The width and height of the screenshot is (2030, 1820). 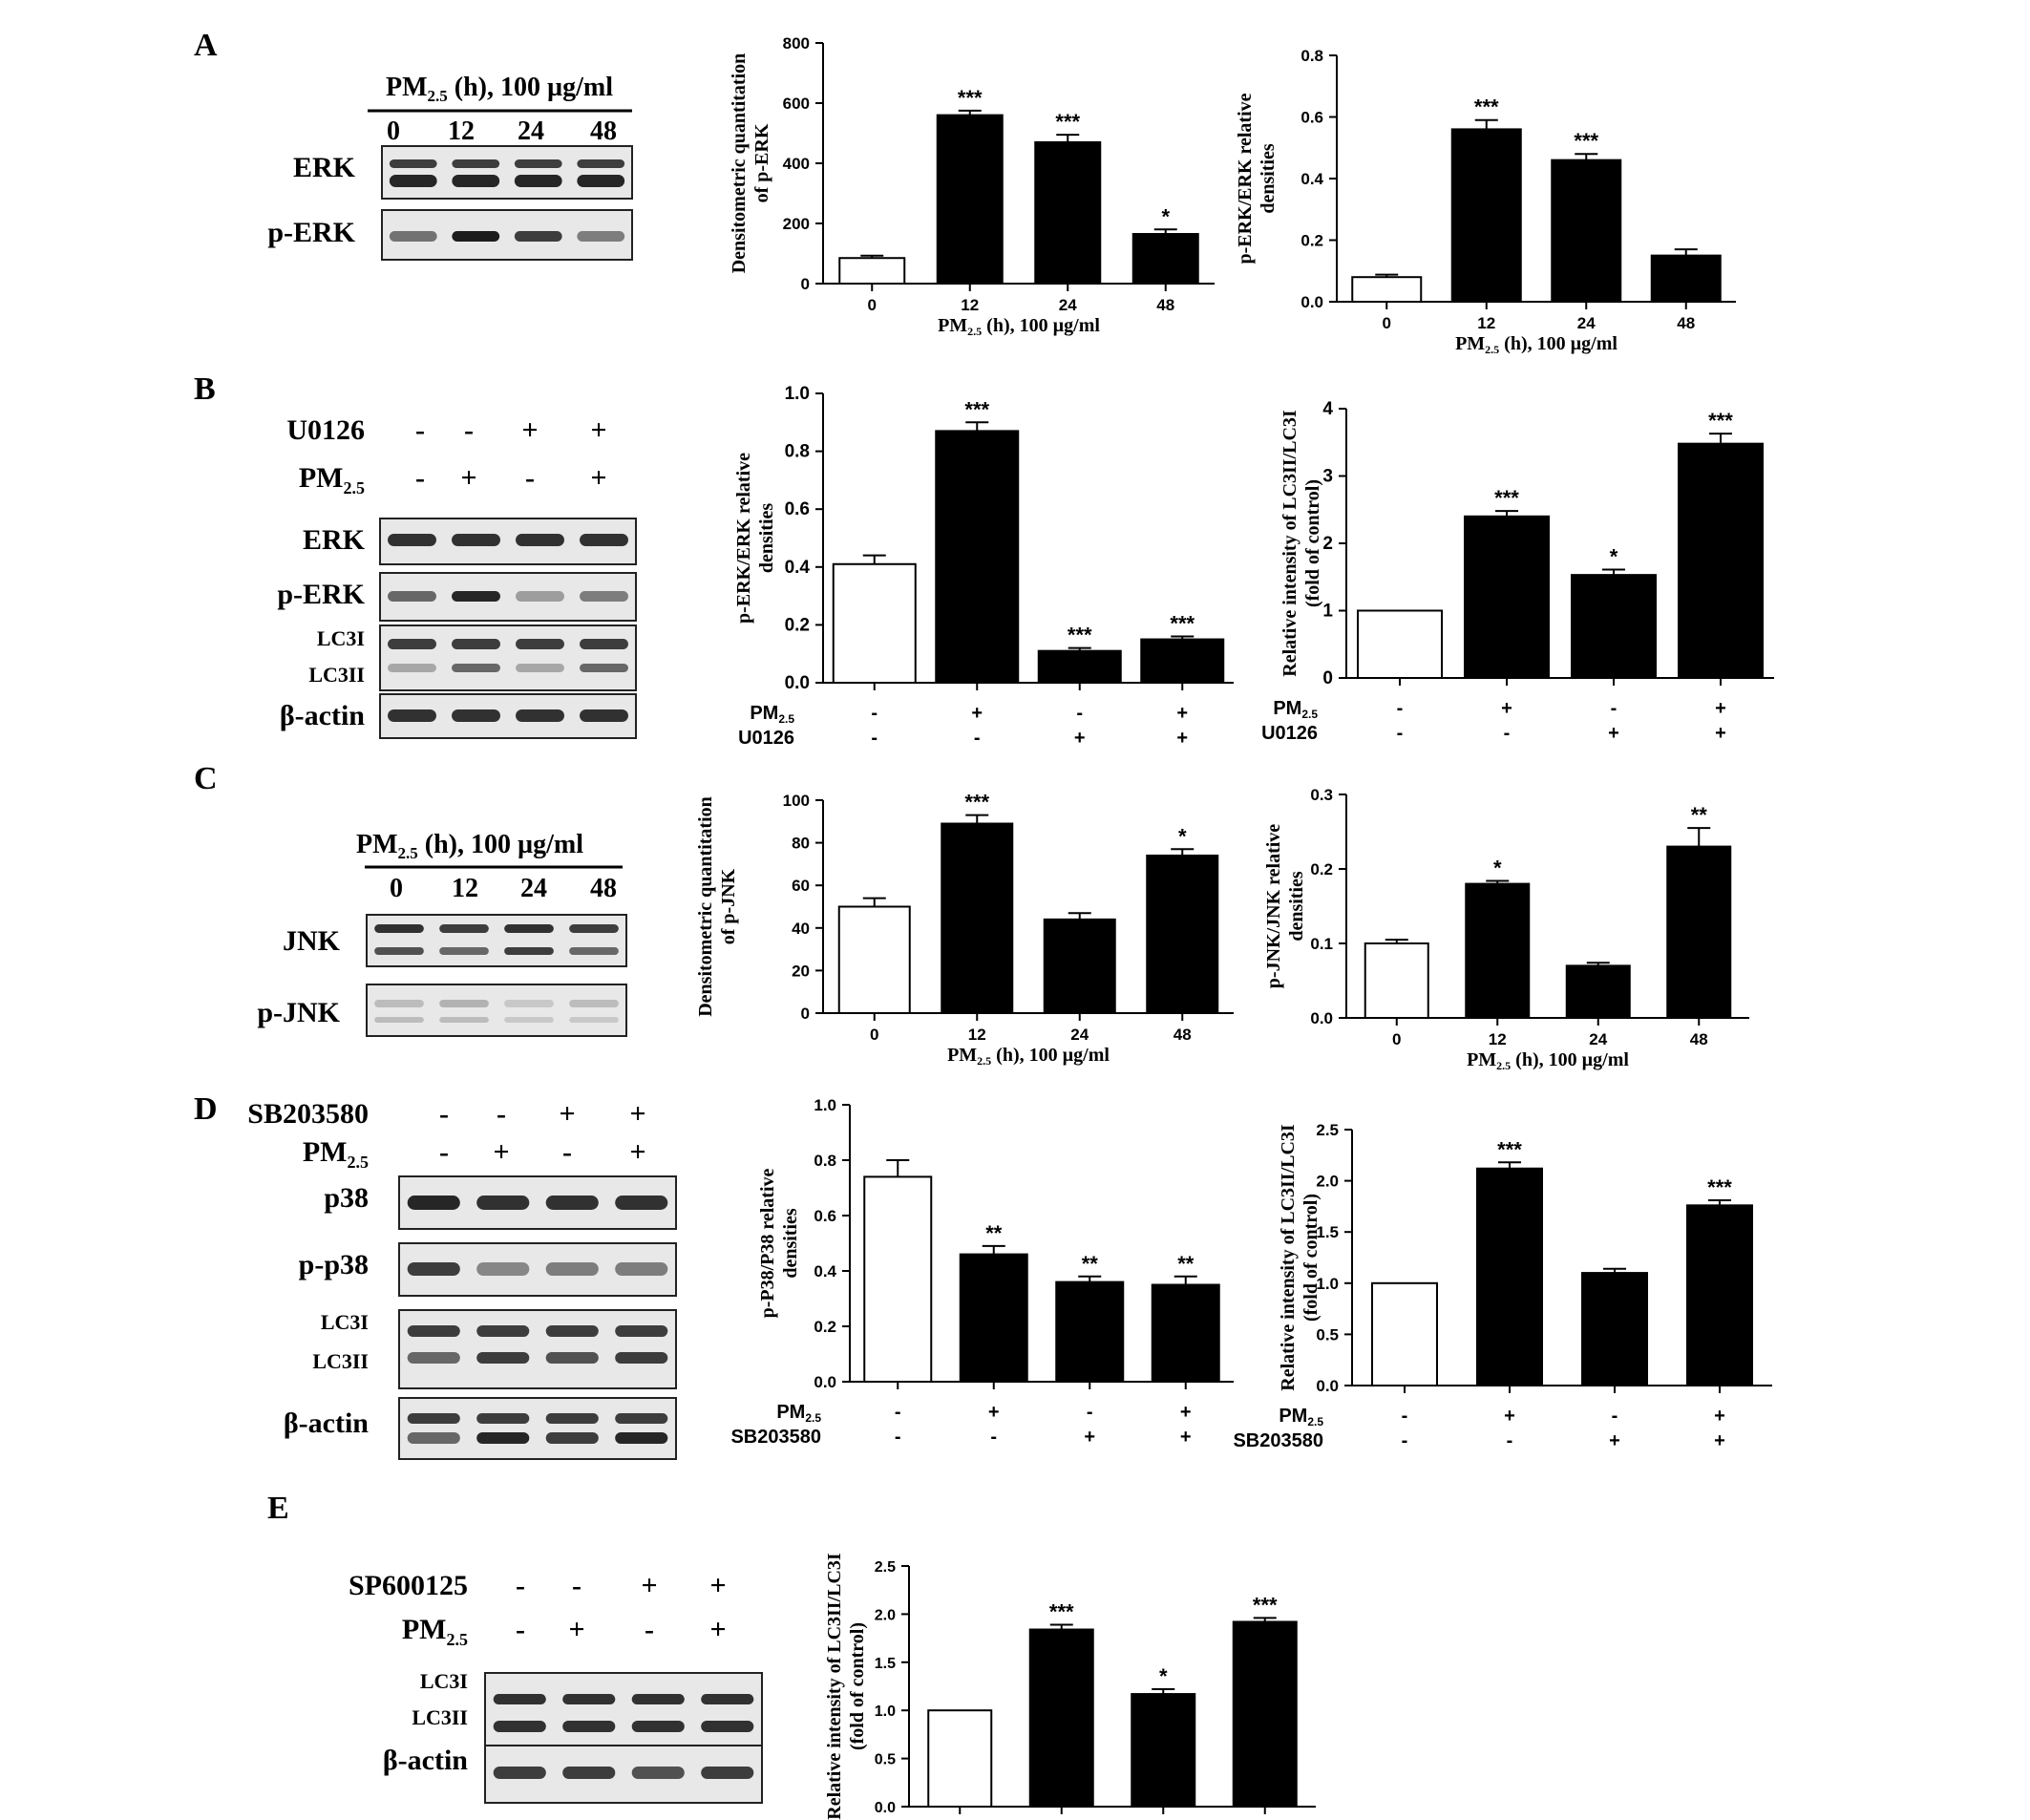 I want to click on blot-A-perk-band, so click(x=538, y=236).